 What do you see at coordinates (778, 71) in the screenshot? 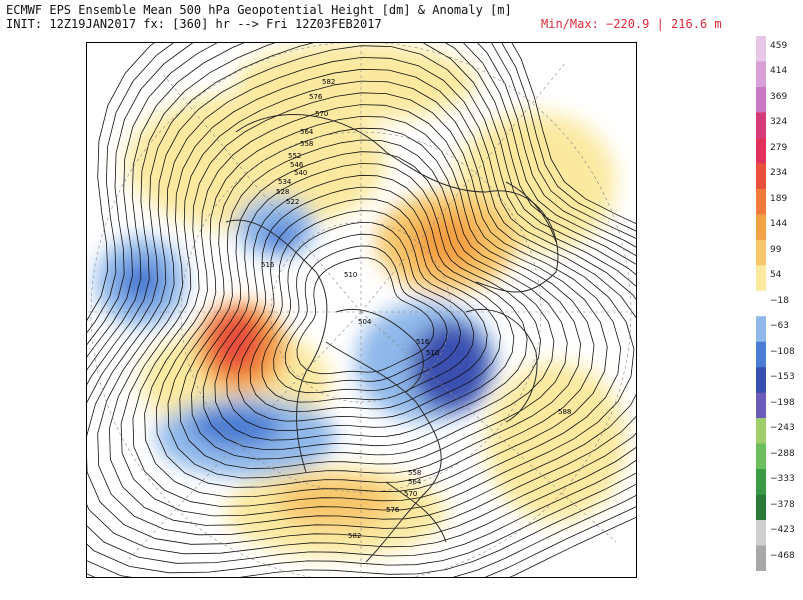
I see `colorbar-tick: 414` at bounding box center [778, 71].